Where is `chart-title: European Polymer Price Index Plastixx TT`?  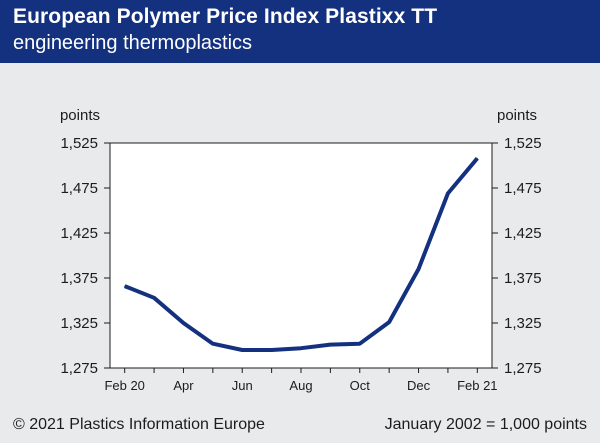 chart-title: European Polymer Price Index Plastixx TT is located at coordinates (225, 16).